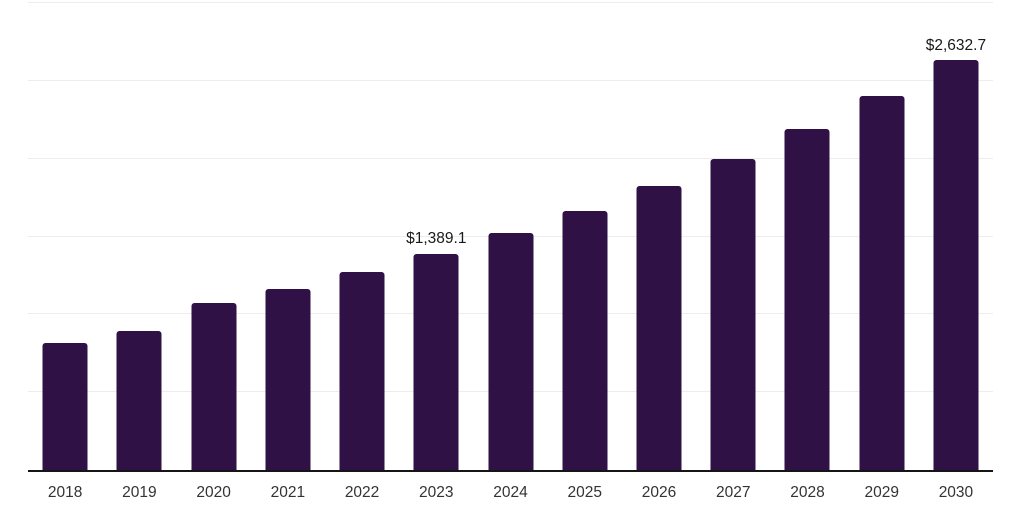 This screenshot has height=512, width=1024. Describe the element at coordinates (659, 492) in the screenshot. I see `x-tick-label-2026: 2026` at that location.